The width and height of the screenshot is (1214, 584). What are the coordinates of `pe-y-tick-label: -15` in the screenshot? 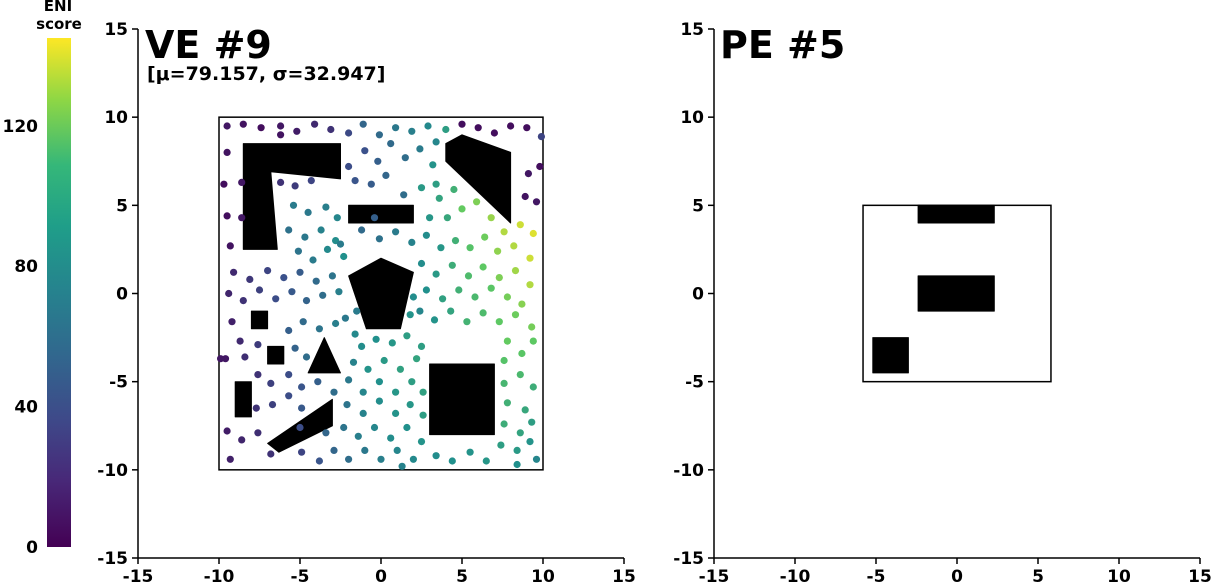 It's located at (688, 559).